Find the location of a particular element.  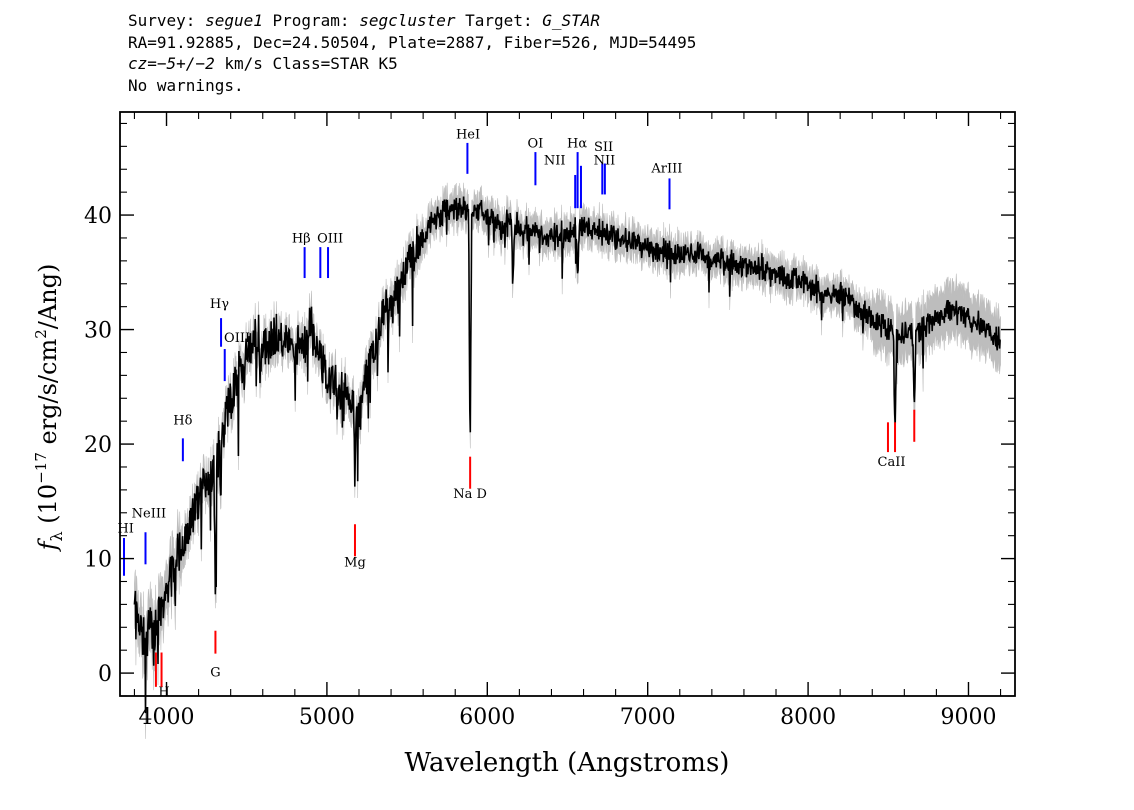

line-marker-label: Na D is located at coordinates (470, 494).